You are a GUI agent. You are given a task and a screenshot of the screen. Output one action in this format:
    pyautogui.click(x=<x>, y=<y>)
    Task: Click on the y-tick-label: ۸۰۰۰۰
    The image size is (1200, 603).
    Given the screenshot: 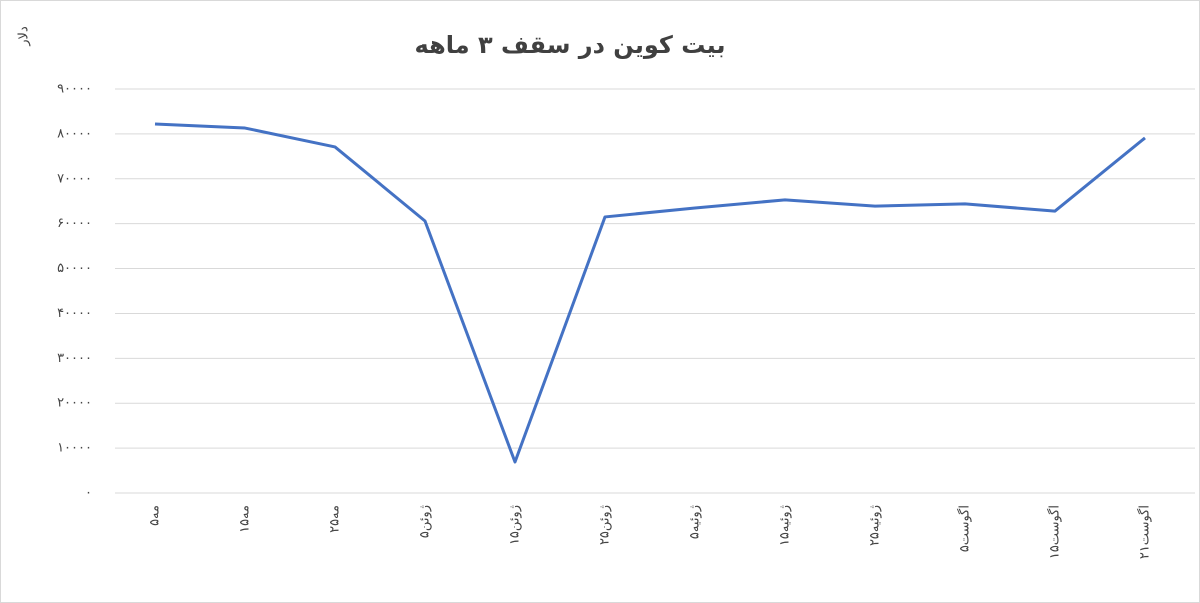 What is the action you would take?
    pyautogui.click(x=74, y=133)
    